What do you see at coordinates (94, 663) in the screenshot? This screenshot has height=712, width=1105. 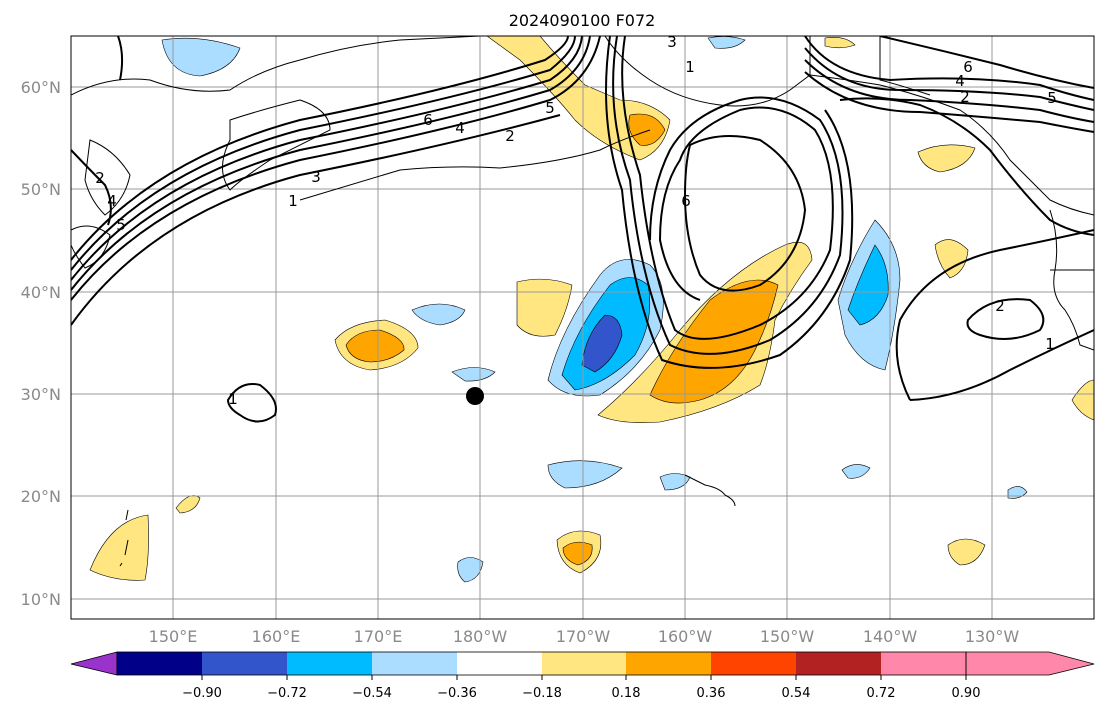 I see `colorbar-extend-low` at bounding box center [94, 663].